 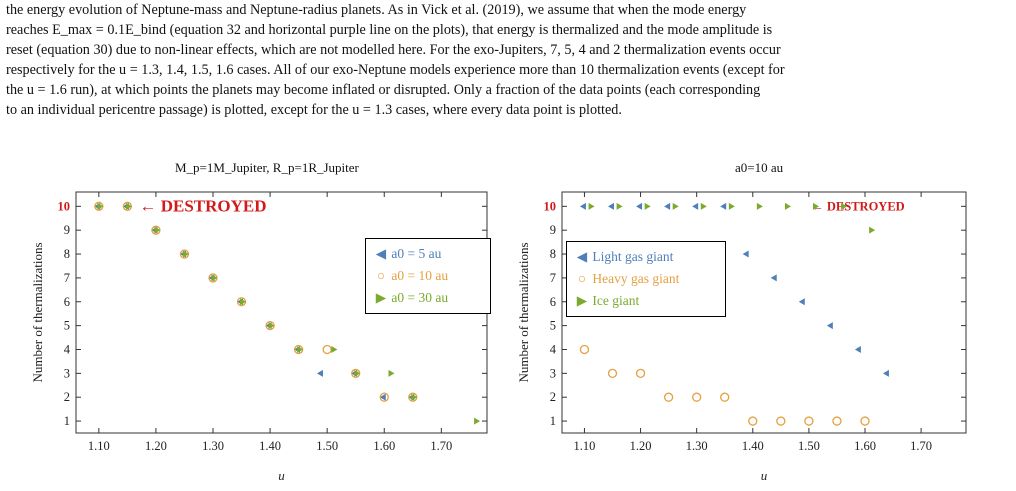 What do you see at coordinates (428, 254) in the screenshot?
I see `legend-entry: ◀ a0 = 5 au` at bounding box center [428, 254].